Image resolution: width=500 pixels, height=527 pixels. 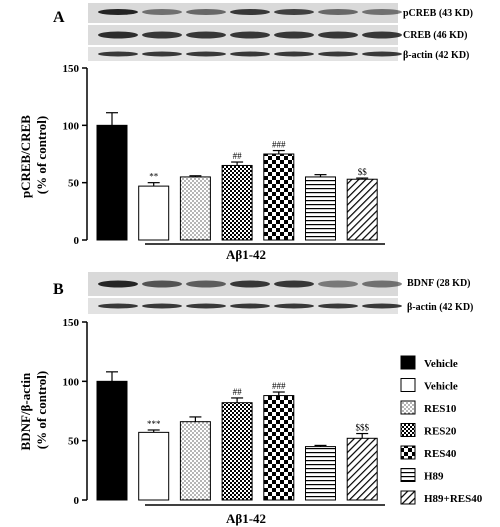 I want to click on y-axis-label: pCREB/CREB (% of control), so click(x=33, y=155).